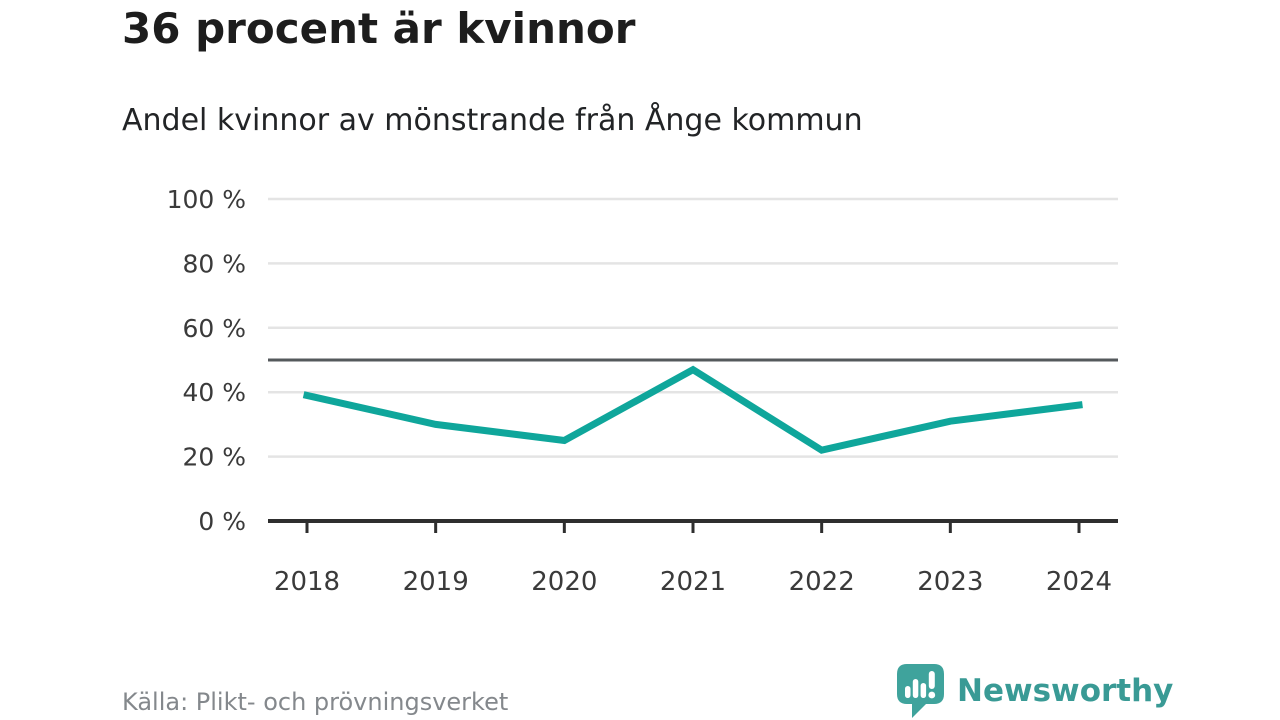 This screenshot has height=720, width=1280. Describe the element at coordinates (214, 328) in the screenshot. I see `y-tick-label: 60 %` at that location.